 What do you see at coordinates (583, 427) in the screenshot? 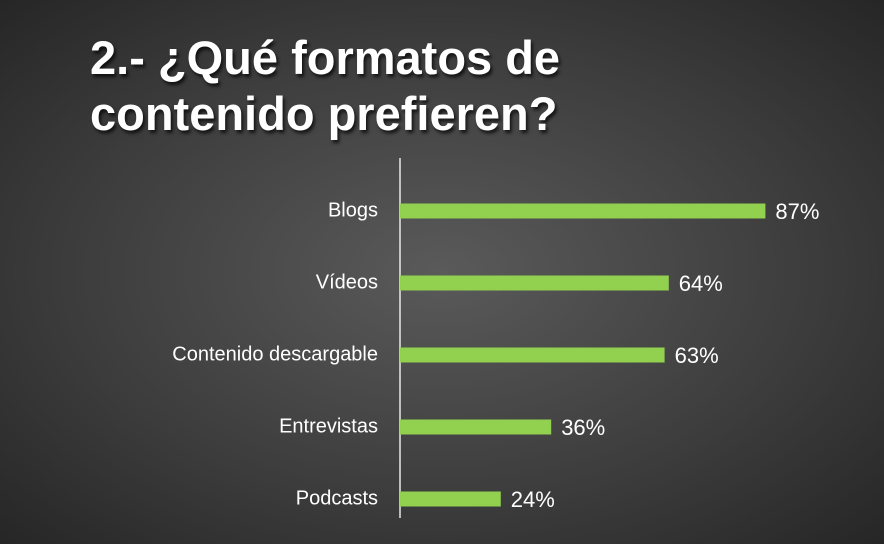
I see `value-label: 36%` at bounding box center [583, 427].